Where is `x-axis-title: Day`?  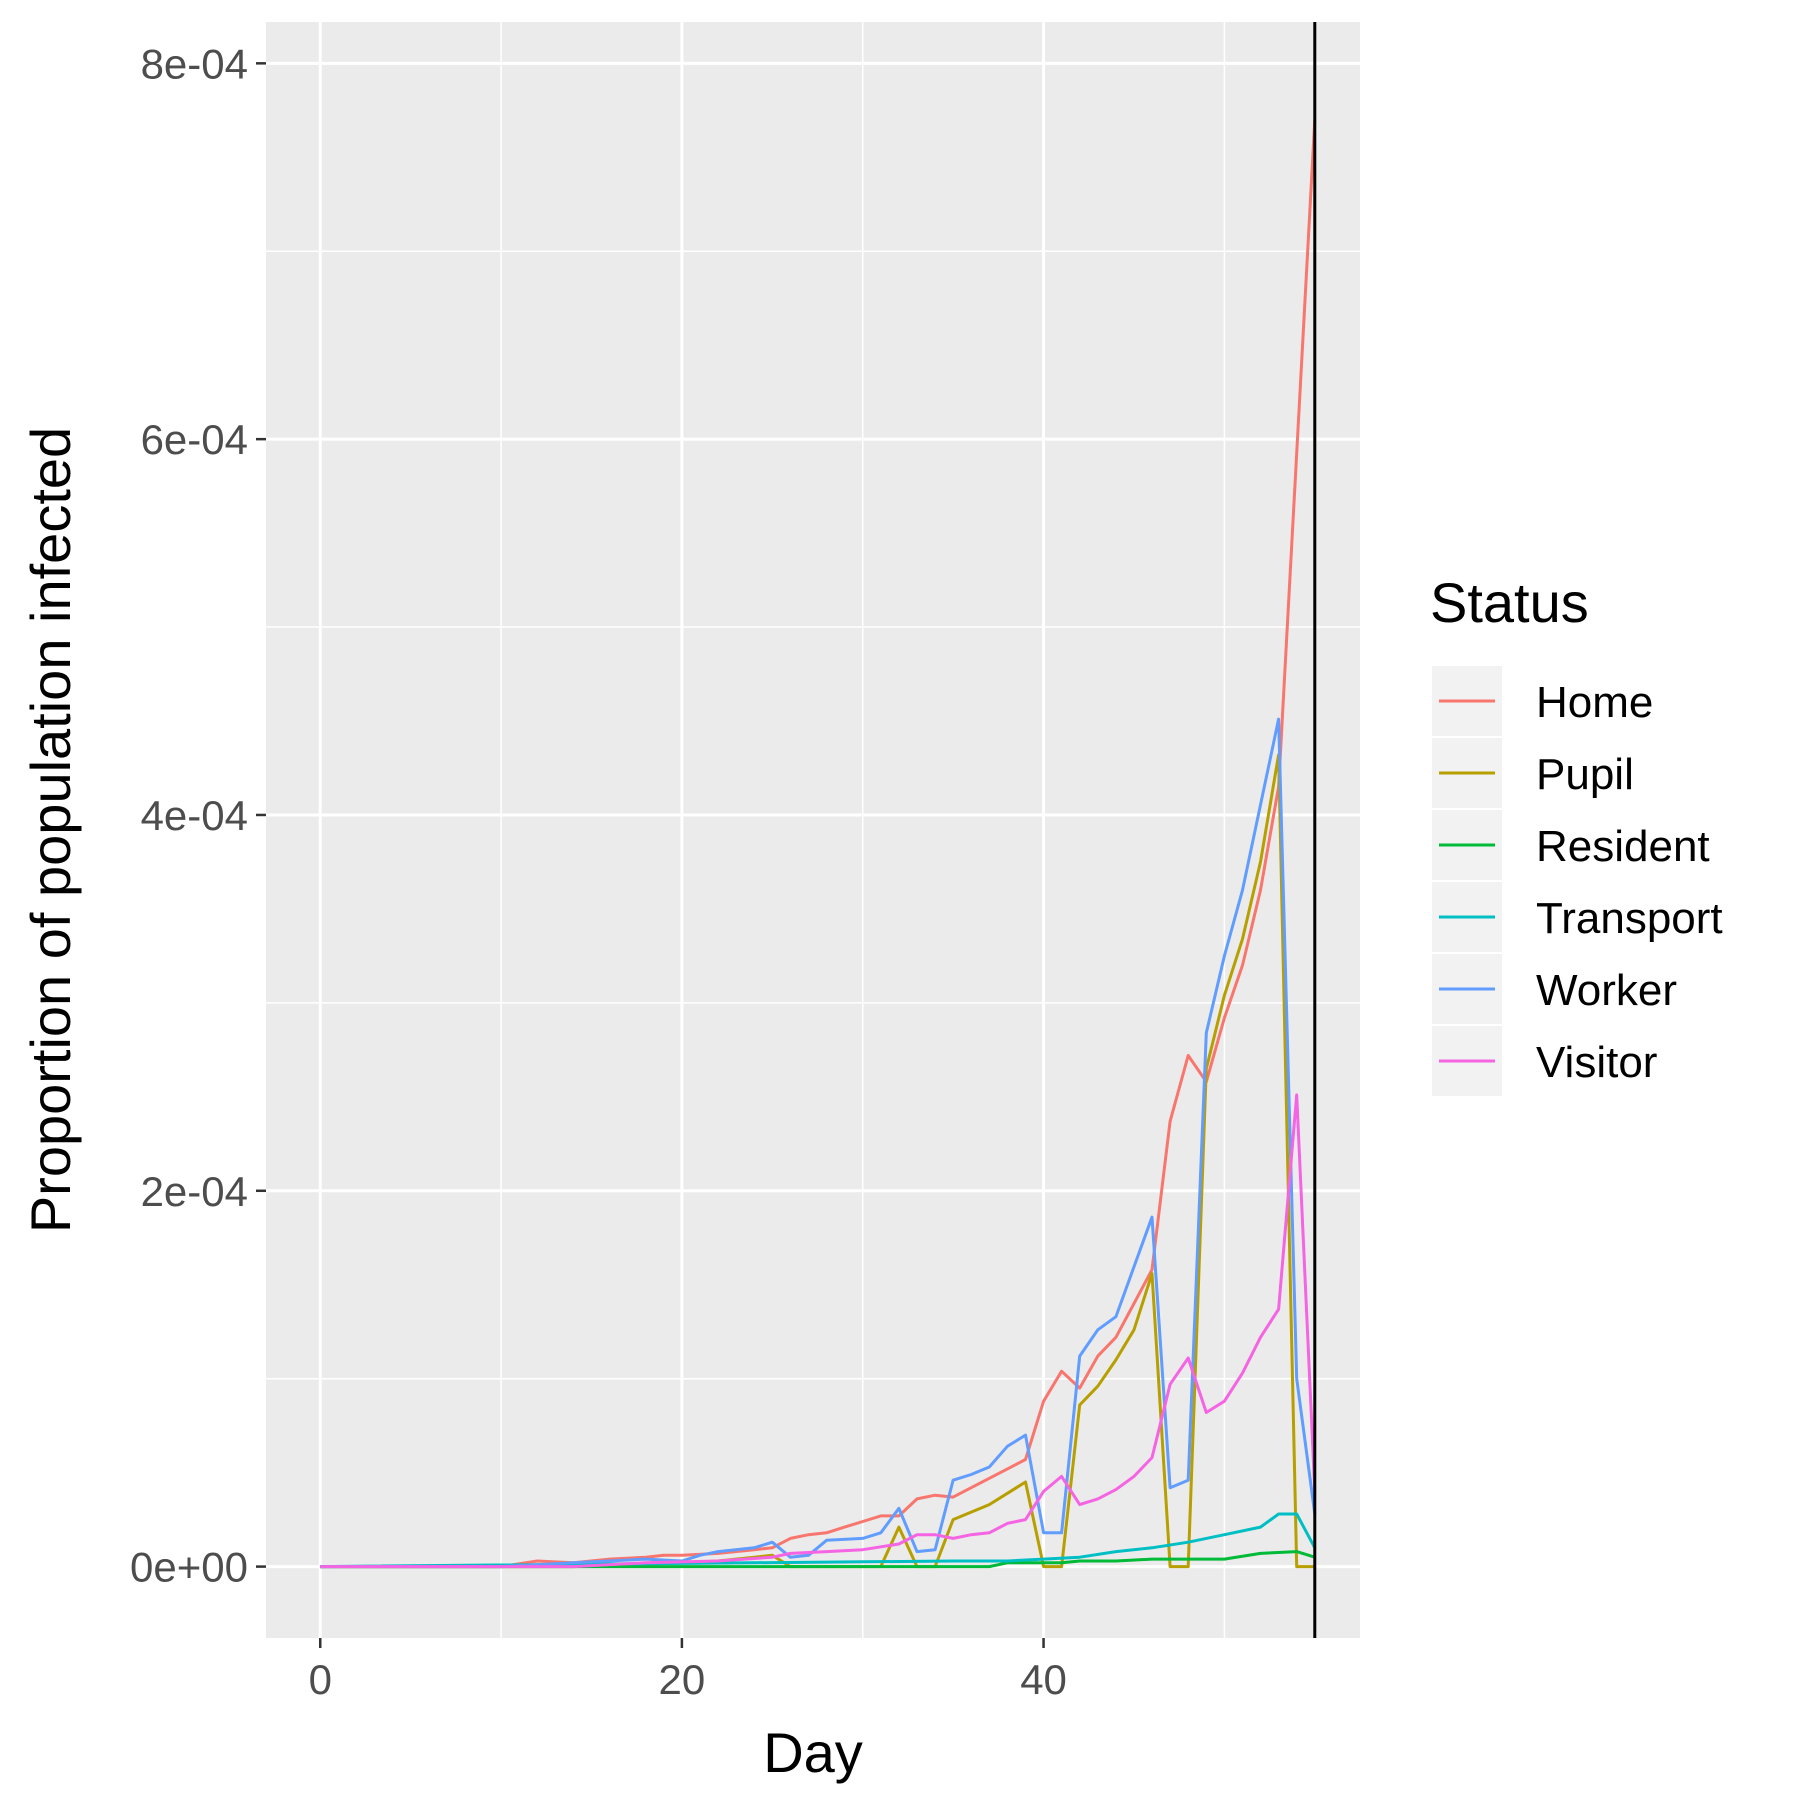
x-axis-title: Day is located at coordinates (813, 1752).